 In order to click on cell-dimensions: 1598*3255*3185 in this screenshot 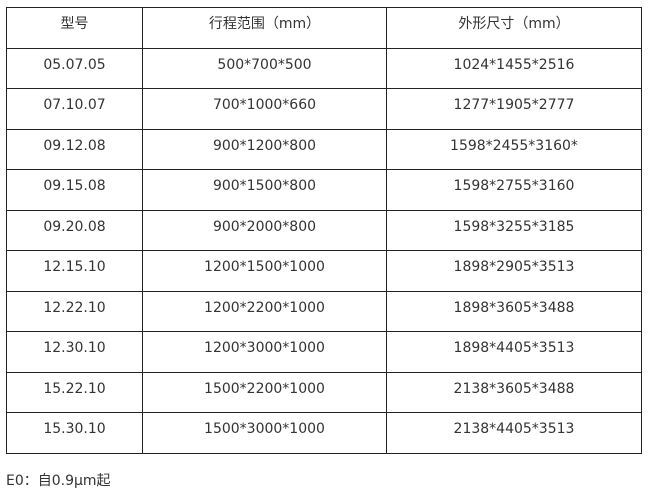, I will do `click(514, 230)`.